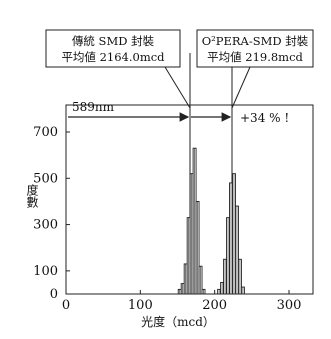 The width and height of the screenshot is (331, 339). I want to click on wavelength-label: 589nm, so click(93, 107).